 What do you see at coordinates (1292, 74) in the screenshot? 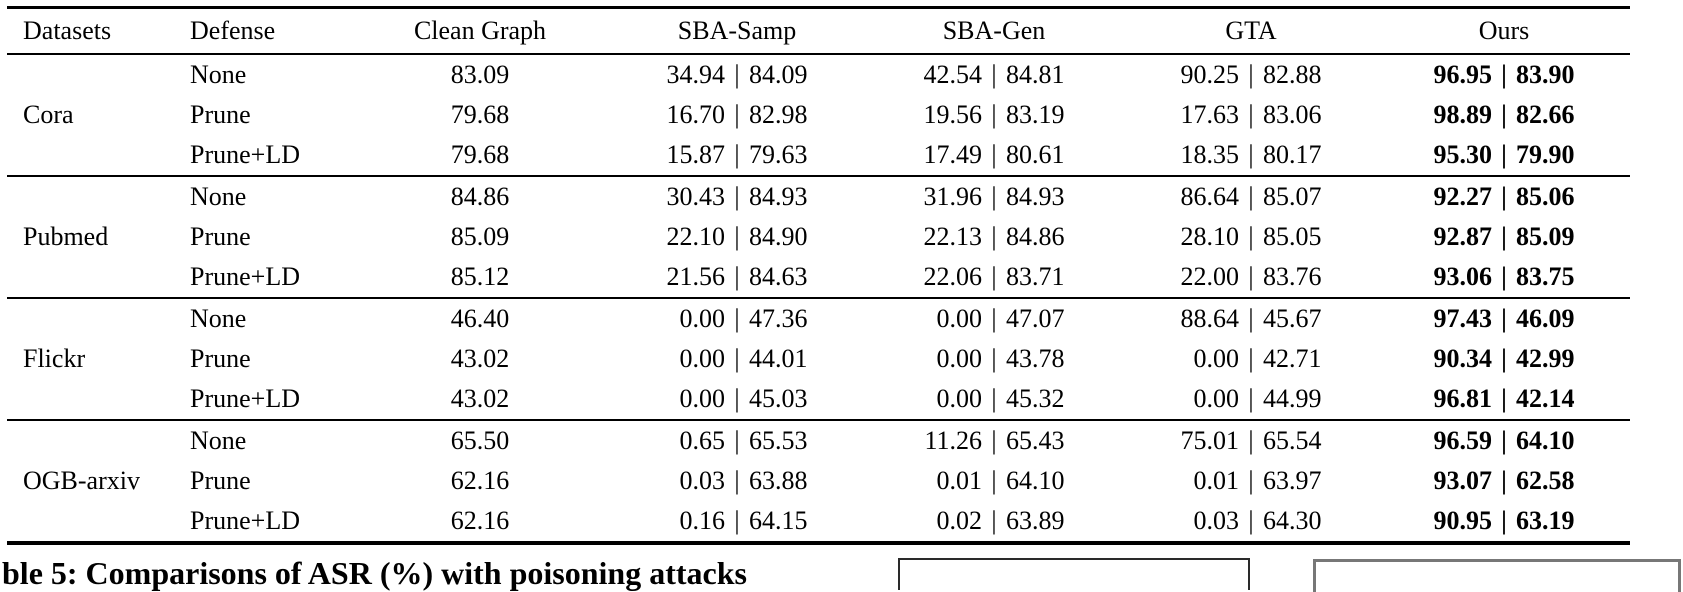
I see `metric-value: 82.88` at bounding box center [1292, 74].